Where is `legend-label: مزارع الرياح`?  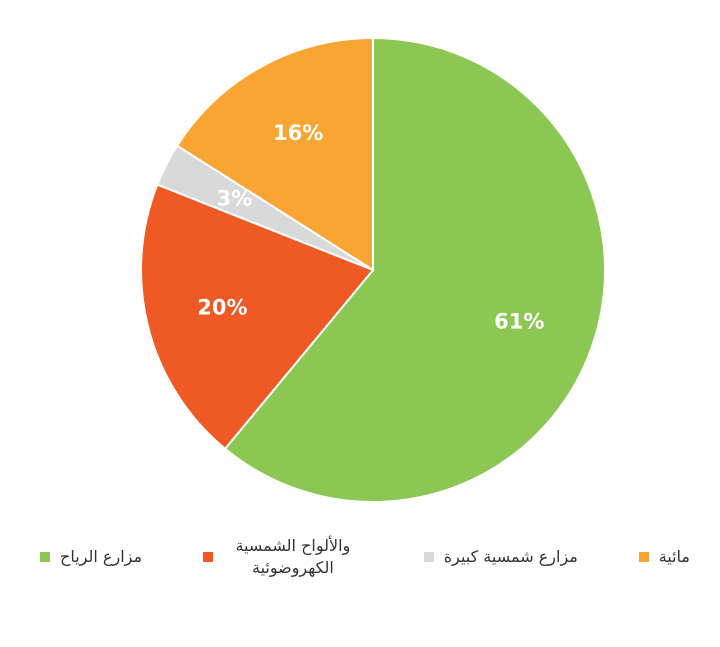
legend-label: مزارع الرياح is located at coordinates (101, 557).